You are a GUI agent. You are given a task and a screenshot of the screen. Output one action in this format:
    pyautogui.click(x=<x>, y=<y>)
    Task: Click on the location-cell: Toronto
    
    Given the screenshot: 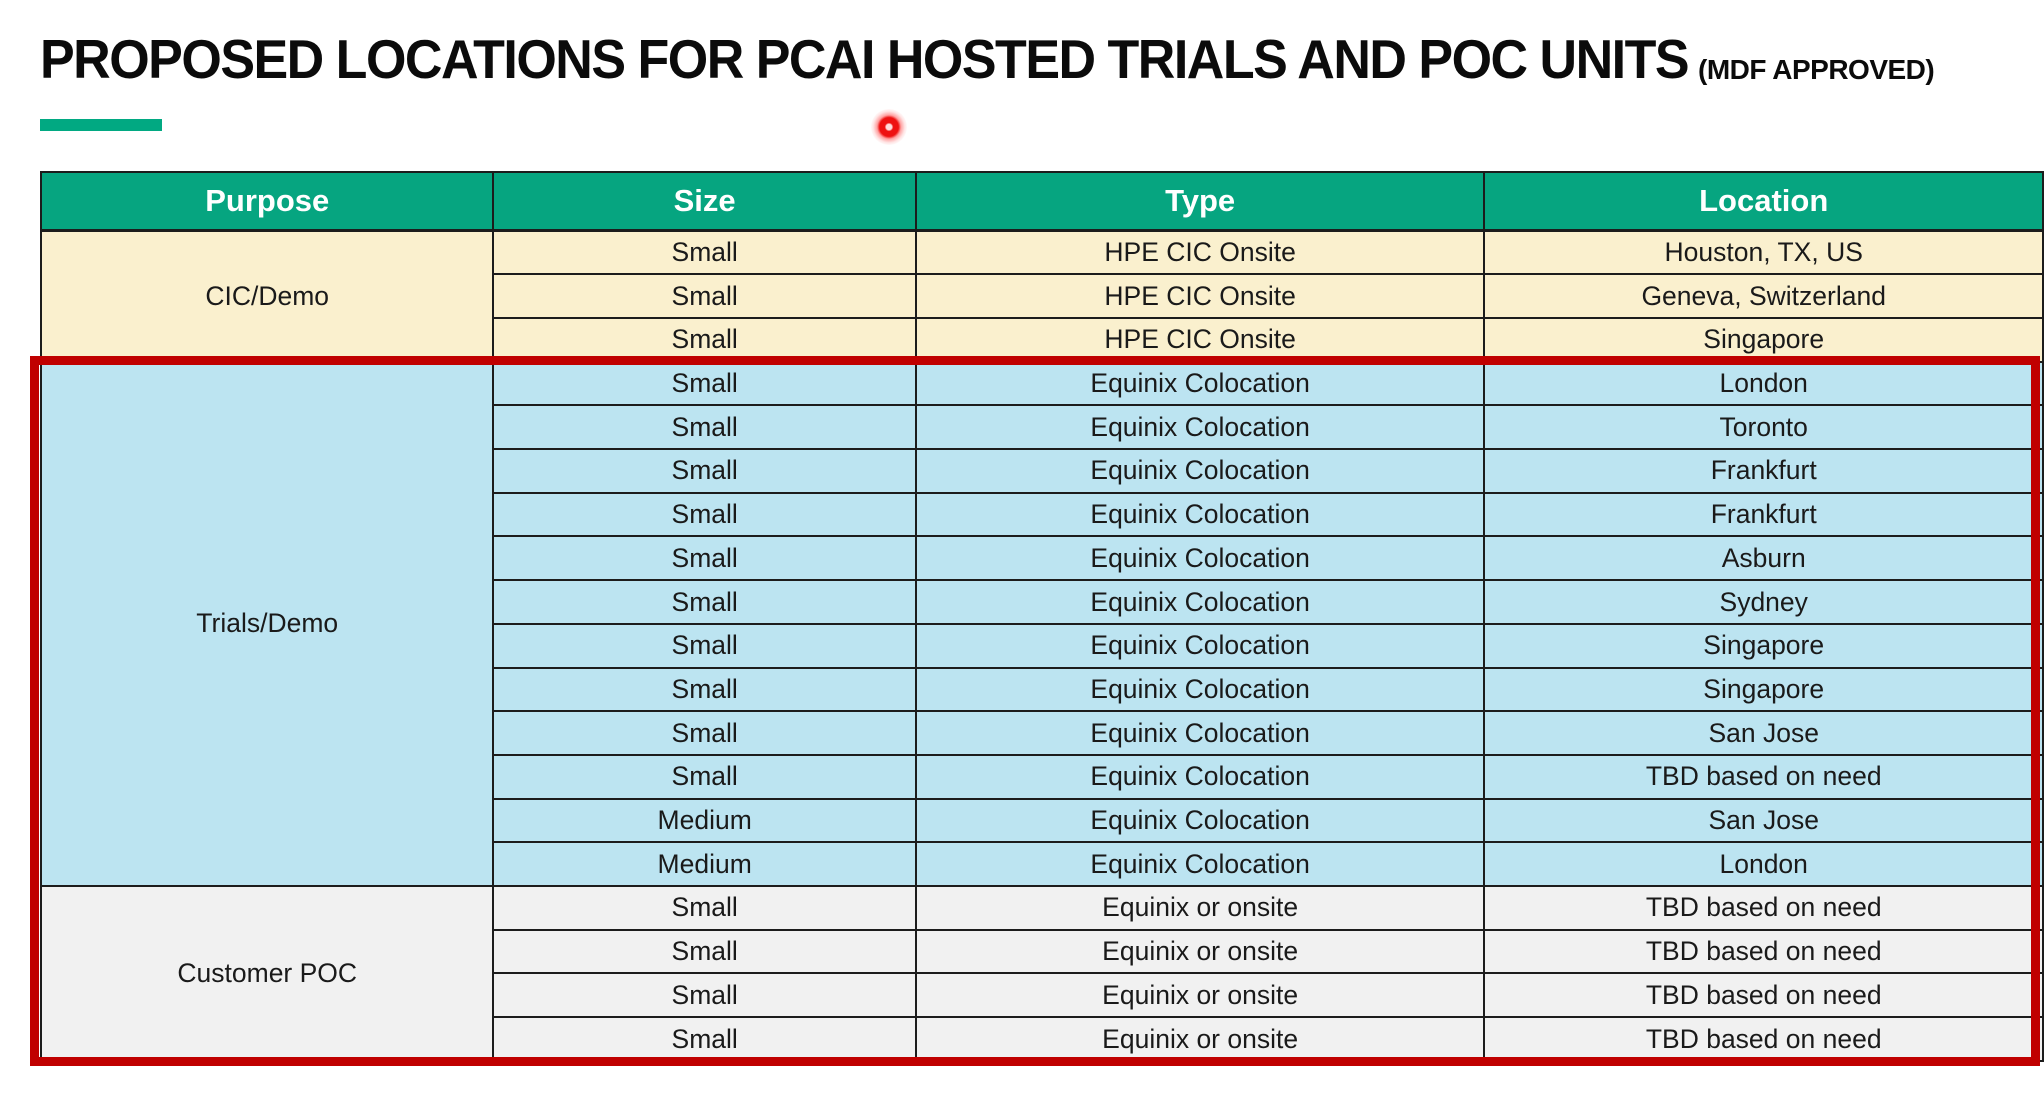 What is the action you would take?
    pyautogui.click(x=1763, y=427)
    